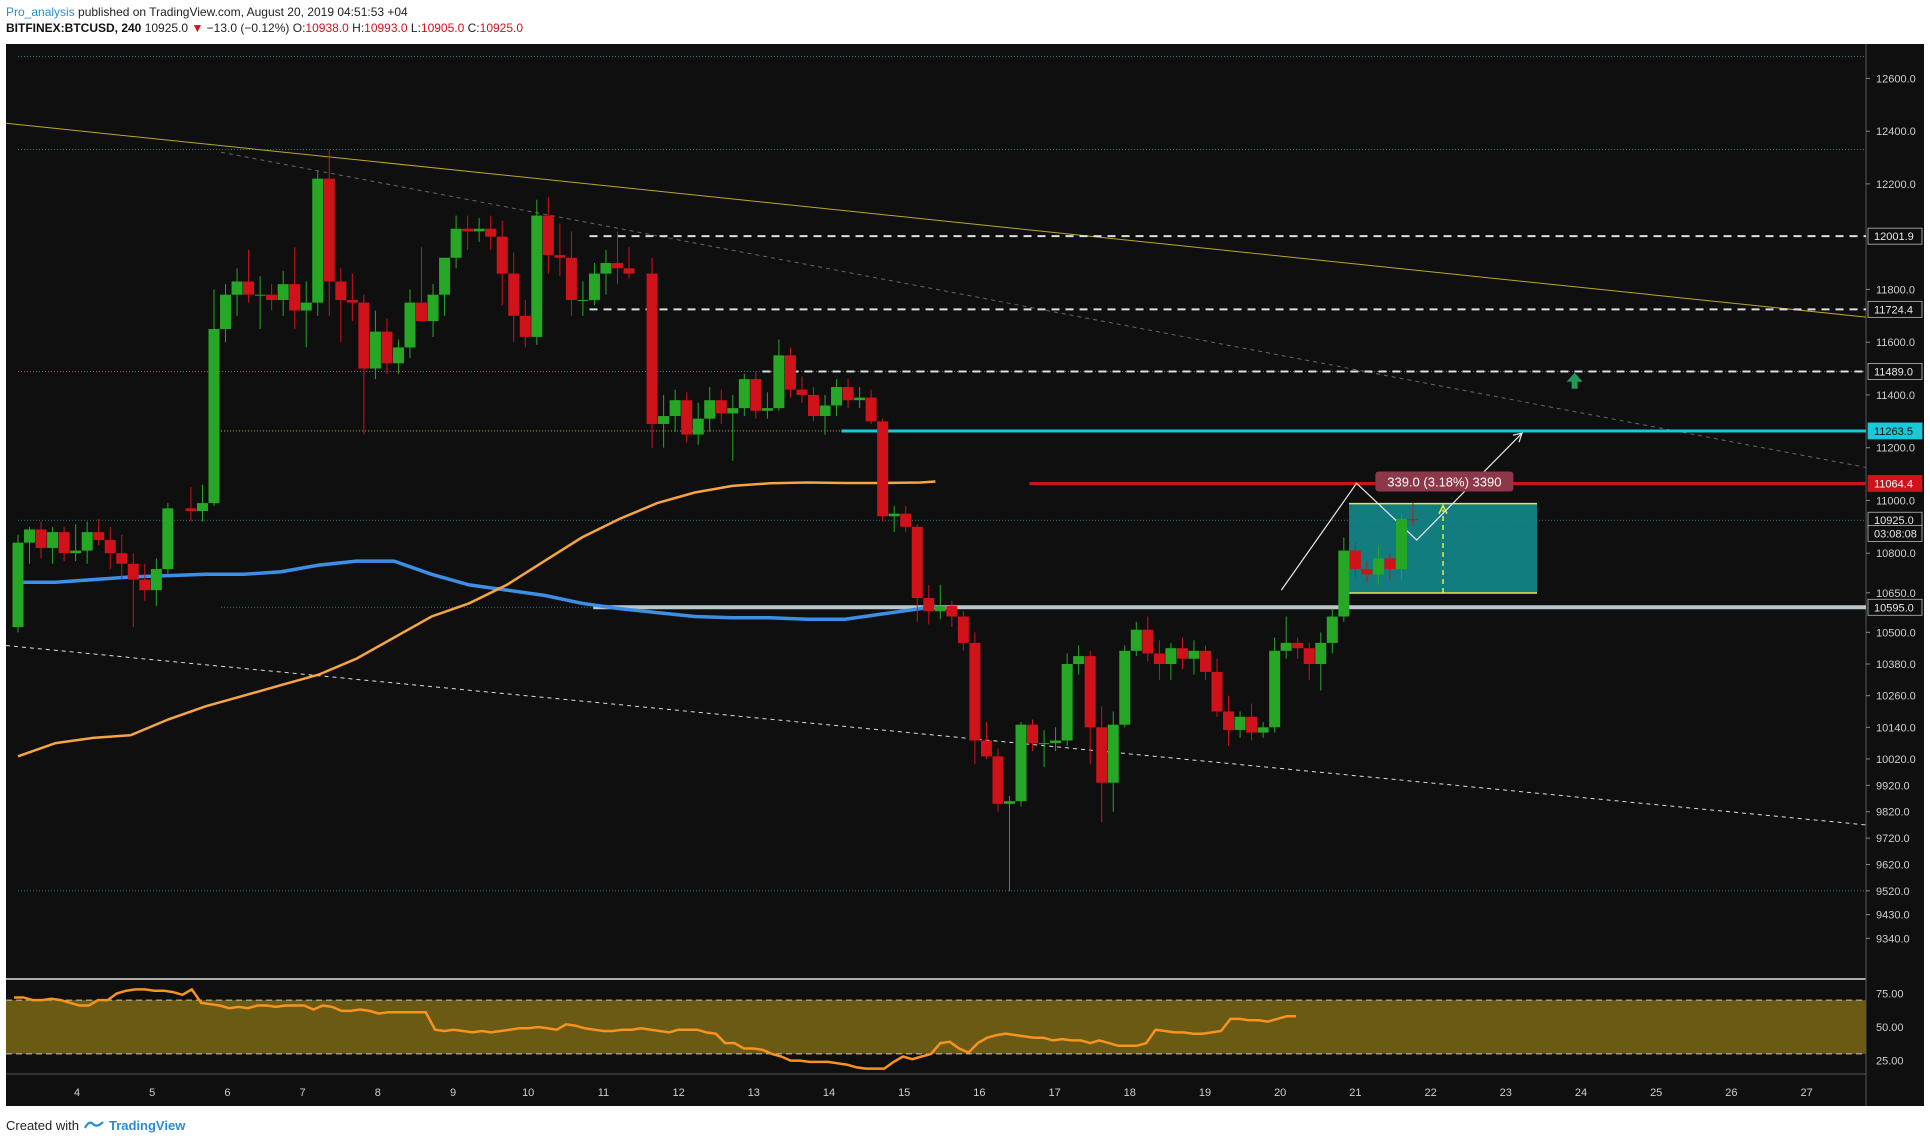 This screenshot has height=1144, width=1930. What do you see at coordinates (1205, 1093) in the screenshot?
I see `x-tick-label-15: 19` at bounding box center [1205, 1093].